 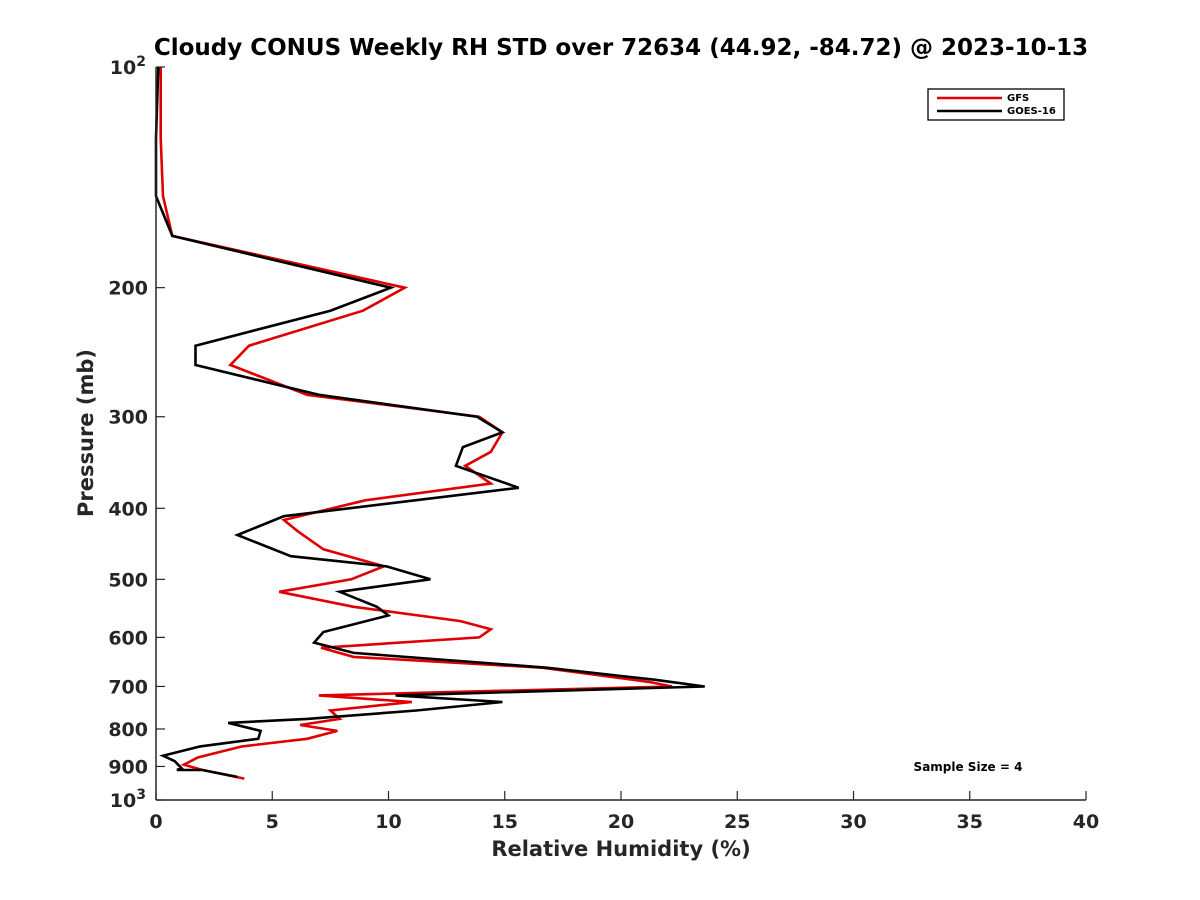 What do you see at coordinates (128, 687) in the screenshot?
I see `y-tick-label: 700` at bounding box center [128, 687].